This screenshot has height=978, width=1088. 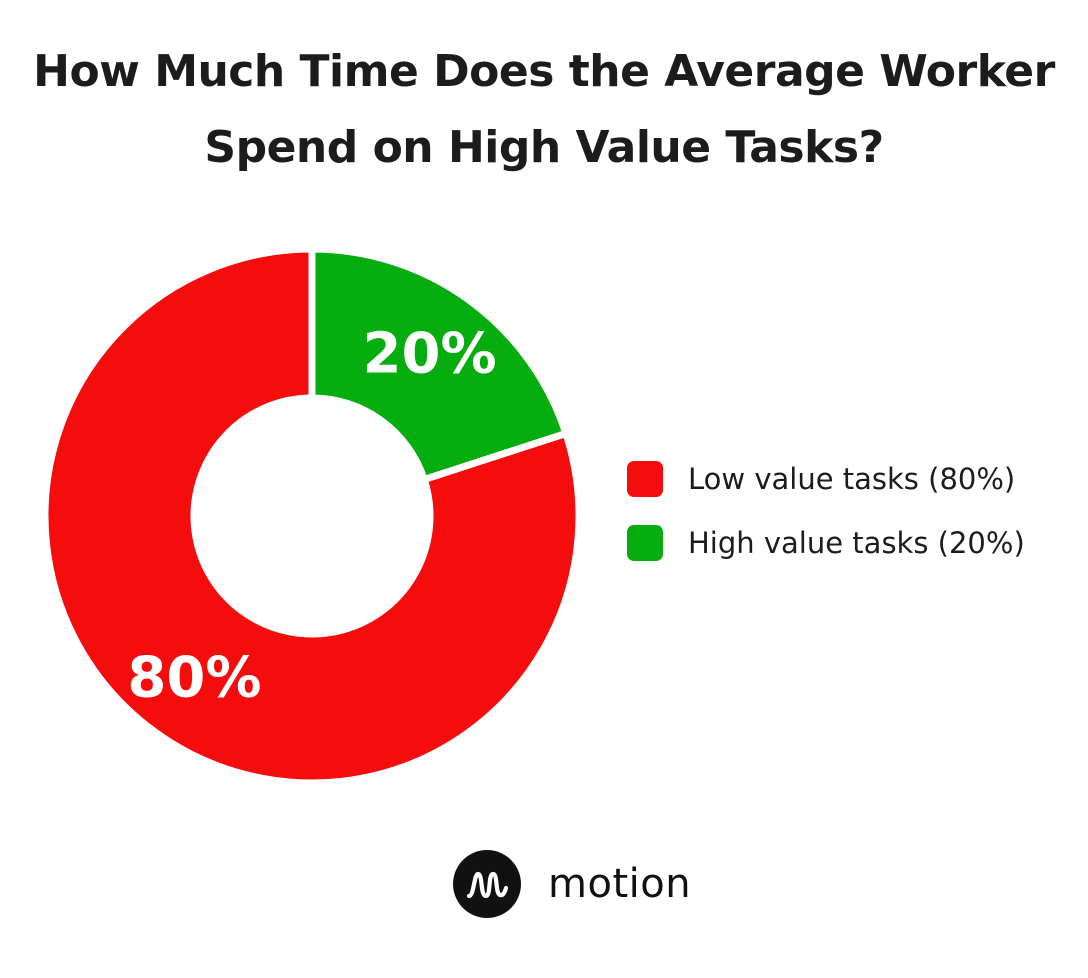 What do you see at coordinates (856, 543) in the screenshot?
I see `legend-label-high-value: High value tasks (20%)` at bounding box center [856, 543].